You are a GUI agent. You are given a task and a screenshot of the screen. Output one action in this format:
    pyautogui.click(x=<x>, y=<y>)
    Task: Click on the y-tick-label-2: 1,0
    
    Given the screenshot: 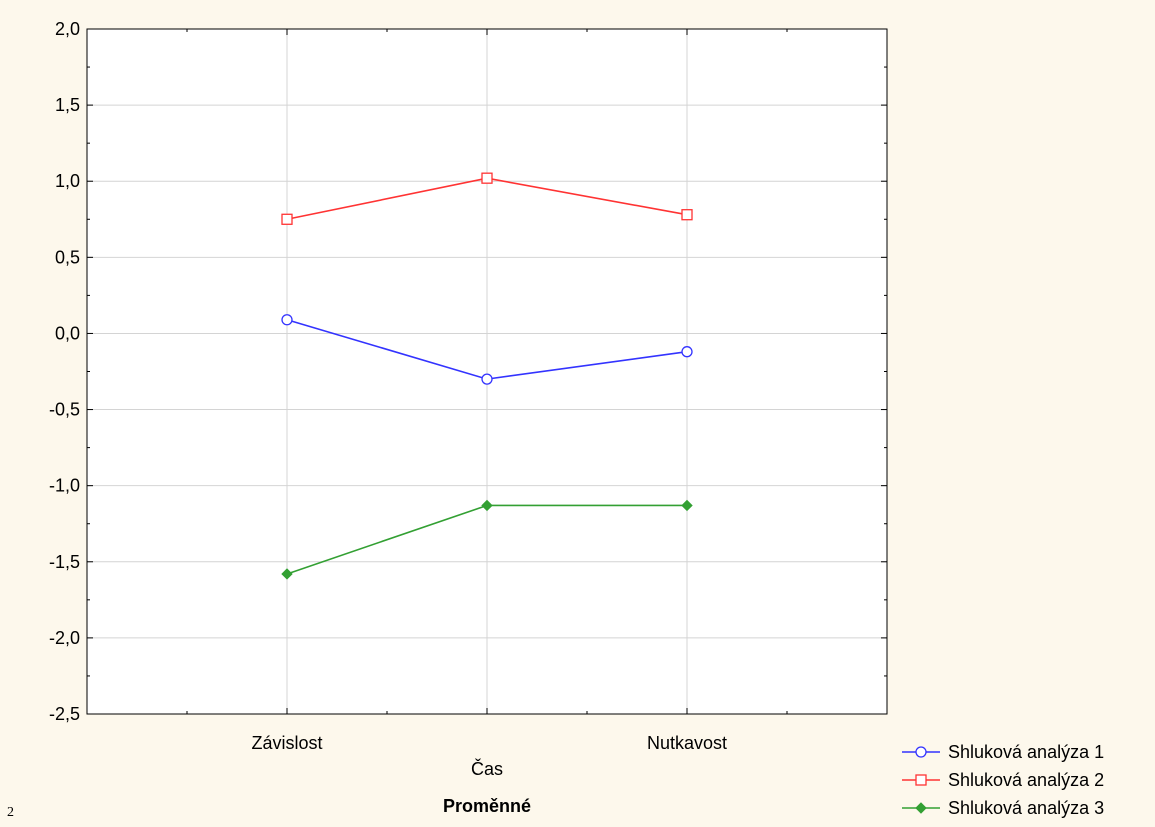 What is the action you would take?
    pyautogui.click(x=67, y=181)
    